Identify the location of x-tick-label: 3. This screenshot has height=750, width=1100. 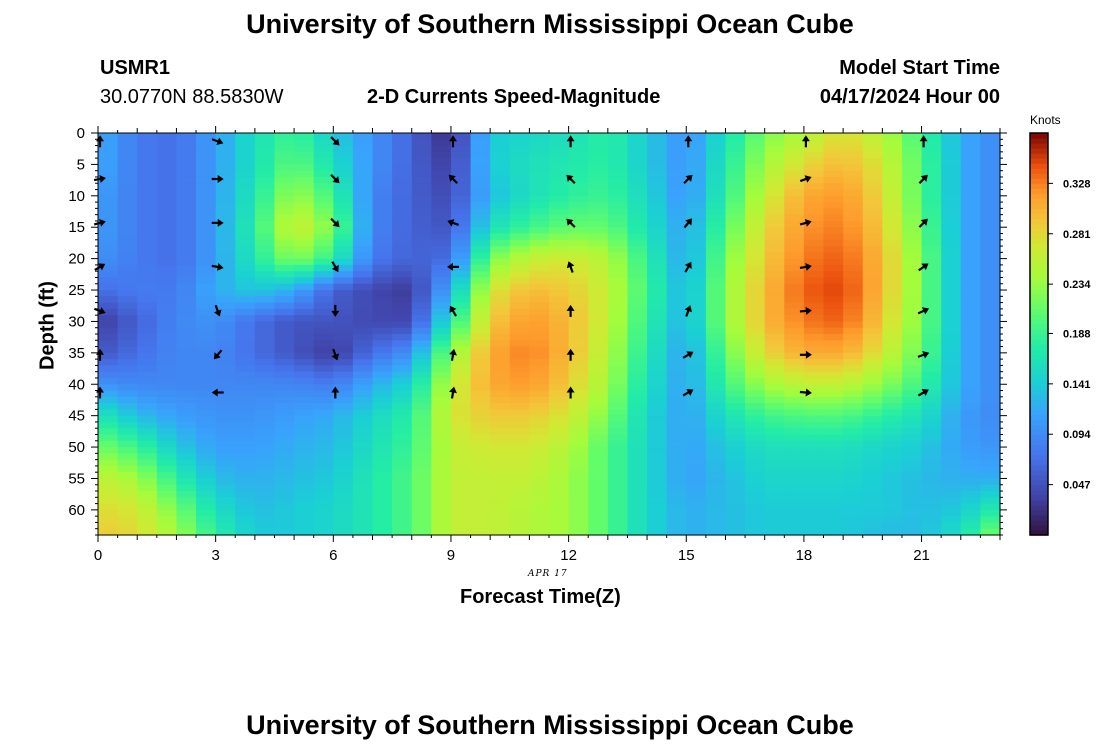
(215, 555).